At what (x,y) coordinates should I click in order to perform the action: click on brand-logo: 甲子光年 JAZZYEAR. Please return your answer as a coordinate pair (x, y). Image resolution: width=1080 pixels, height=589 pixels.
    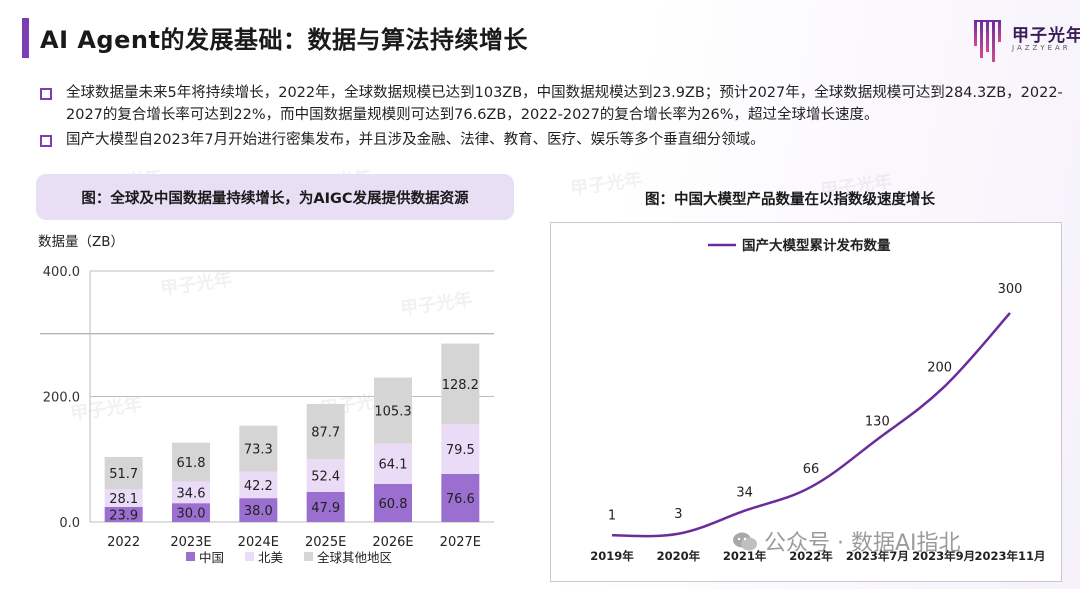
    Looking at the image, I should click on (1026, 40).